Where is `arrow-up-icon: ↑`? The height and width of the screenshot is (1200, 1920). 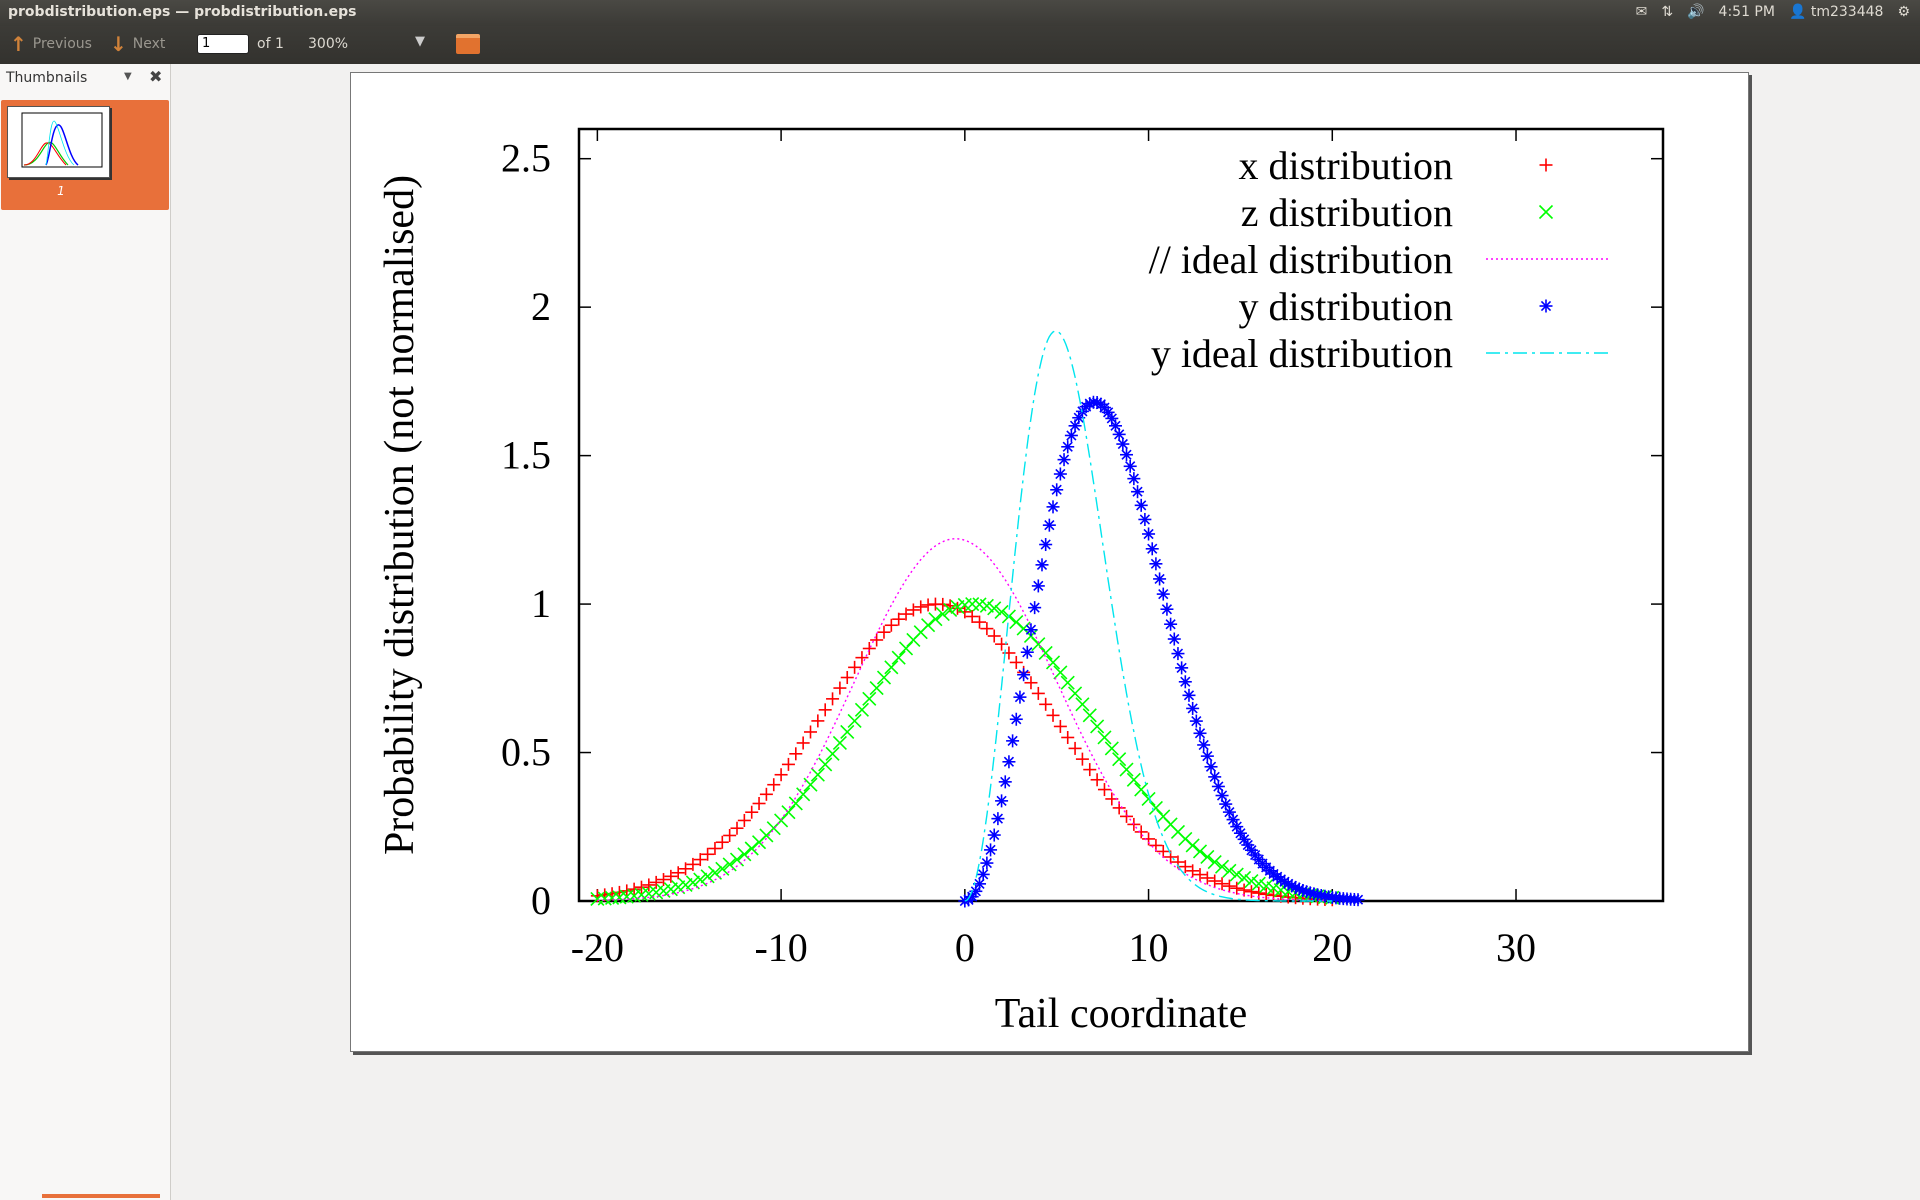
arrow-up-icon: ↑ is located at coordinates (18, 44).